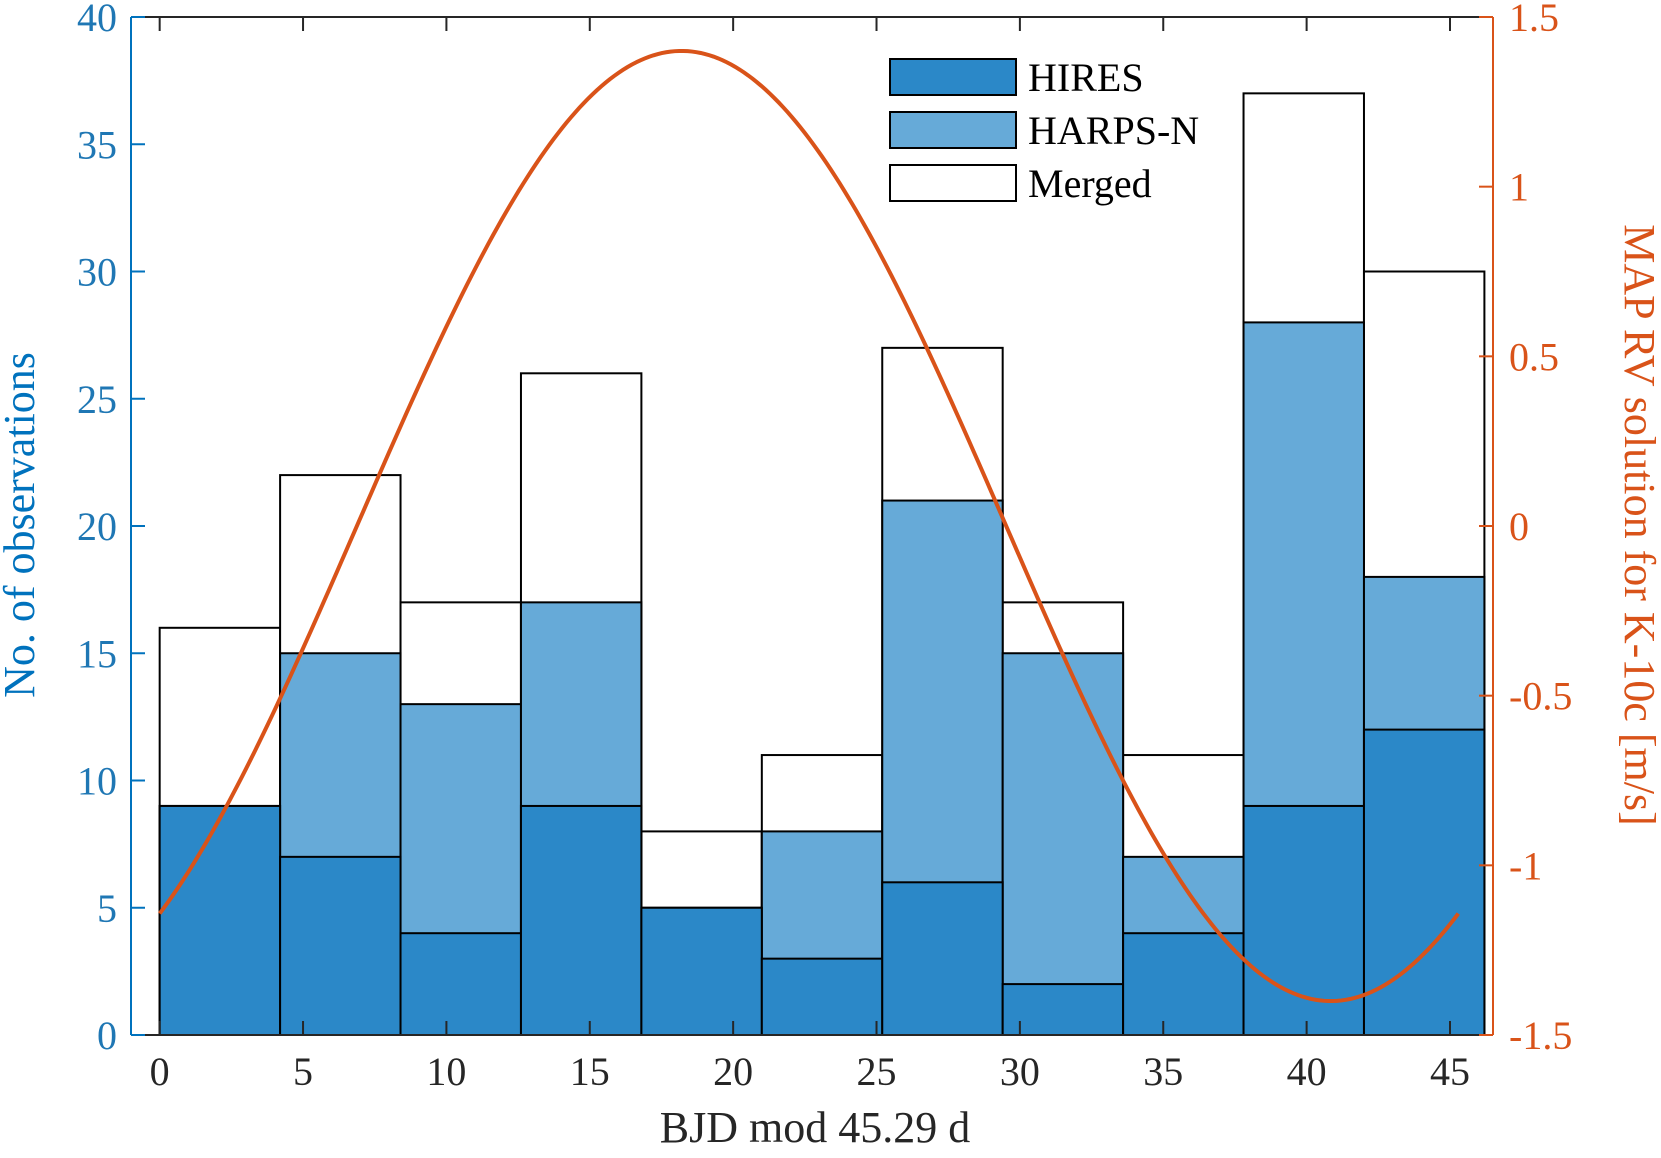 This screenshot has height=1158, width=1661. Describe the element at coordinates (1519, 187) in the screenshot. I see `right-tick-label: 1` at that location.